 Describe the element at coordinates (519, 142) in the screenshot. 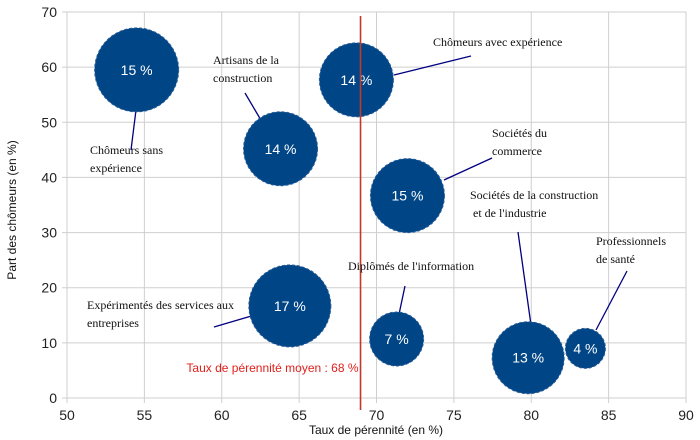

I see `annotation-label: Sociétés du commerce` at that location.